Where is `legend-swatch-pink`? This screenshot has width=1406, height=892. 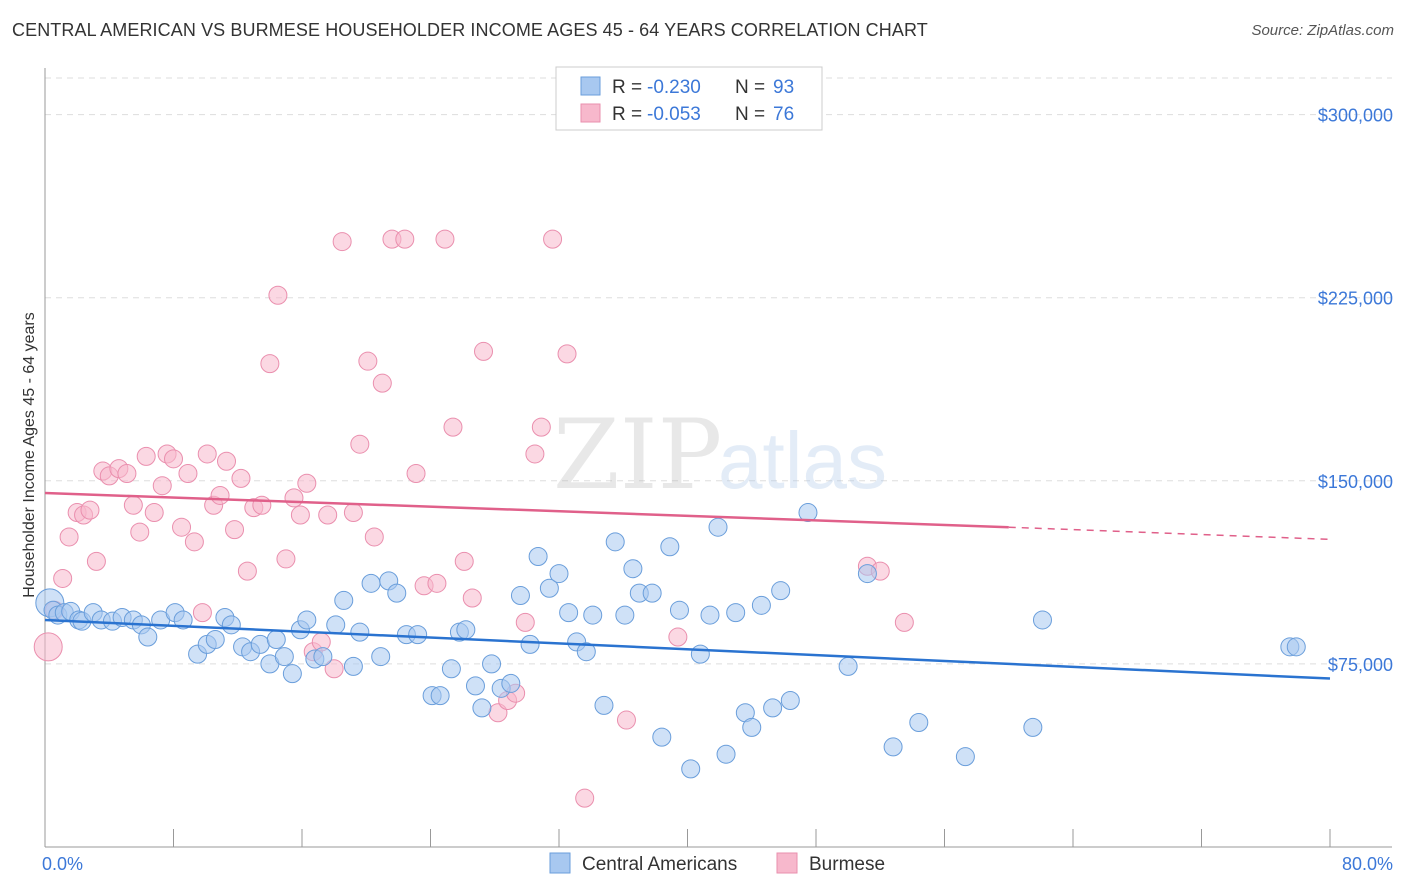
legend-swatch-pink is located at coordinates (590, 113).